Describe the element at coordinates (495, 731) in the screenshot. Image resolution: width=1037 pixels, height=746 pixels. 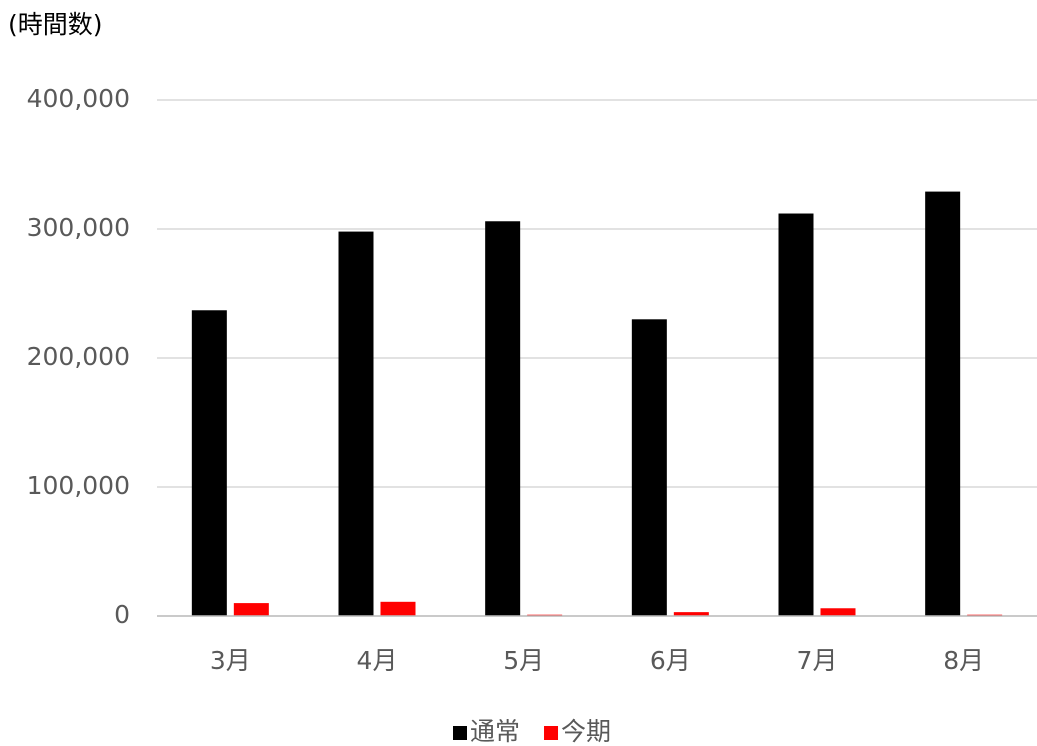
I see `legend-label: 通常` at that location.